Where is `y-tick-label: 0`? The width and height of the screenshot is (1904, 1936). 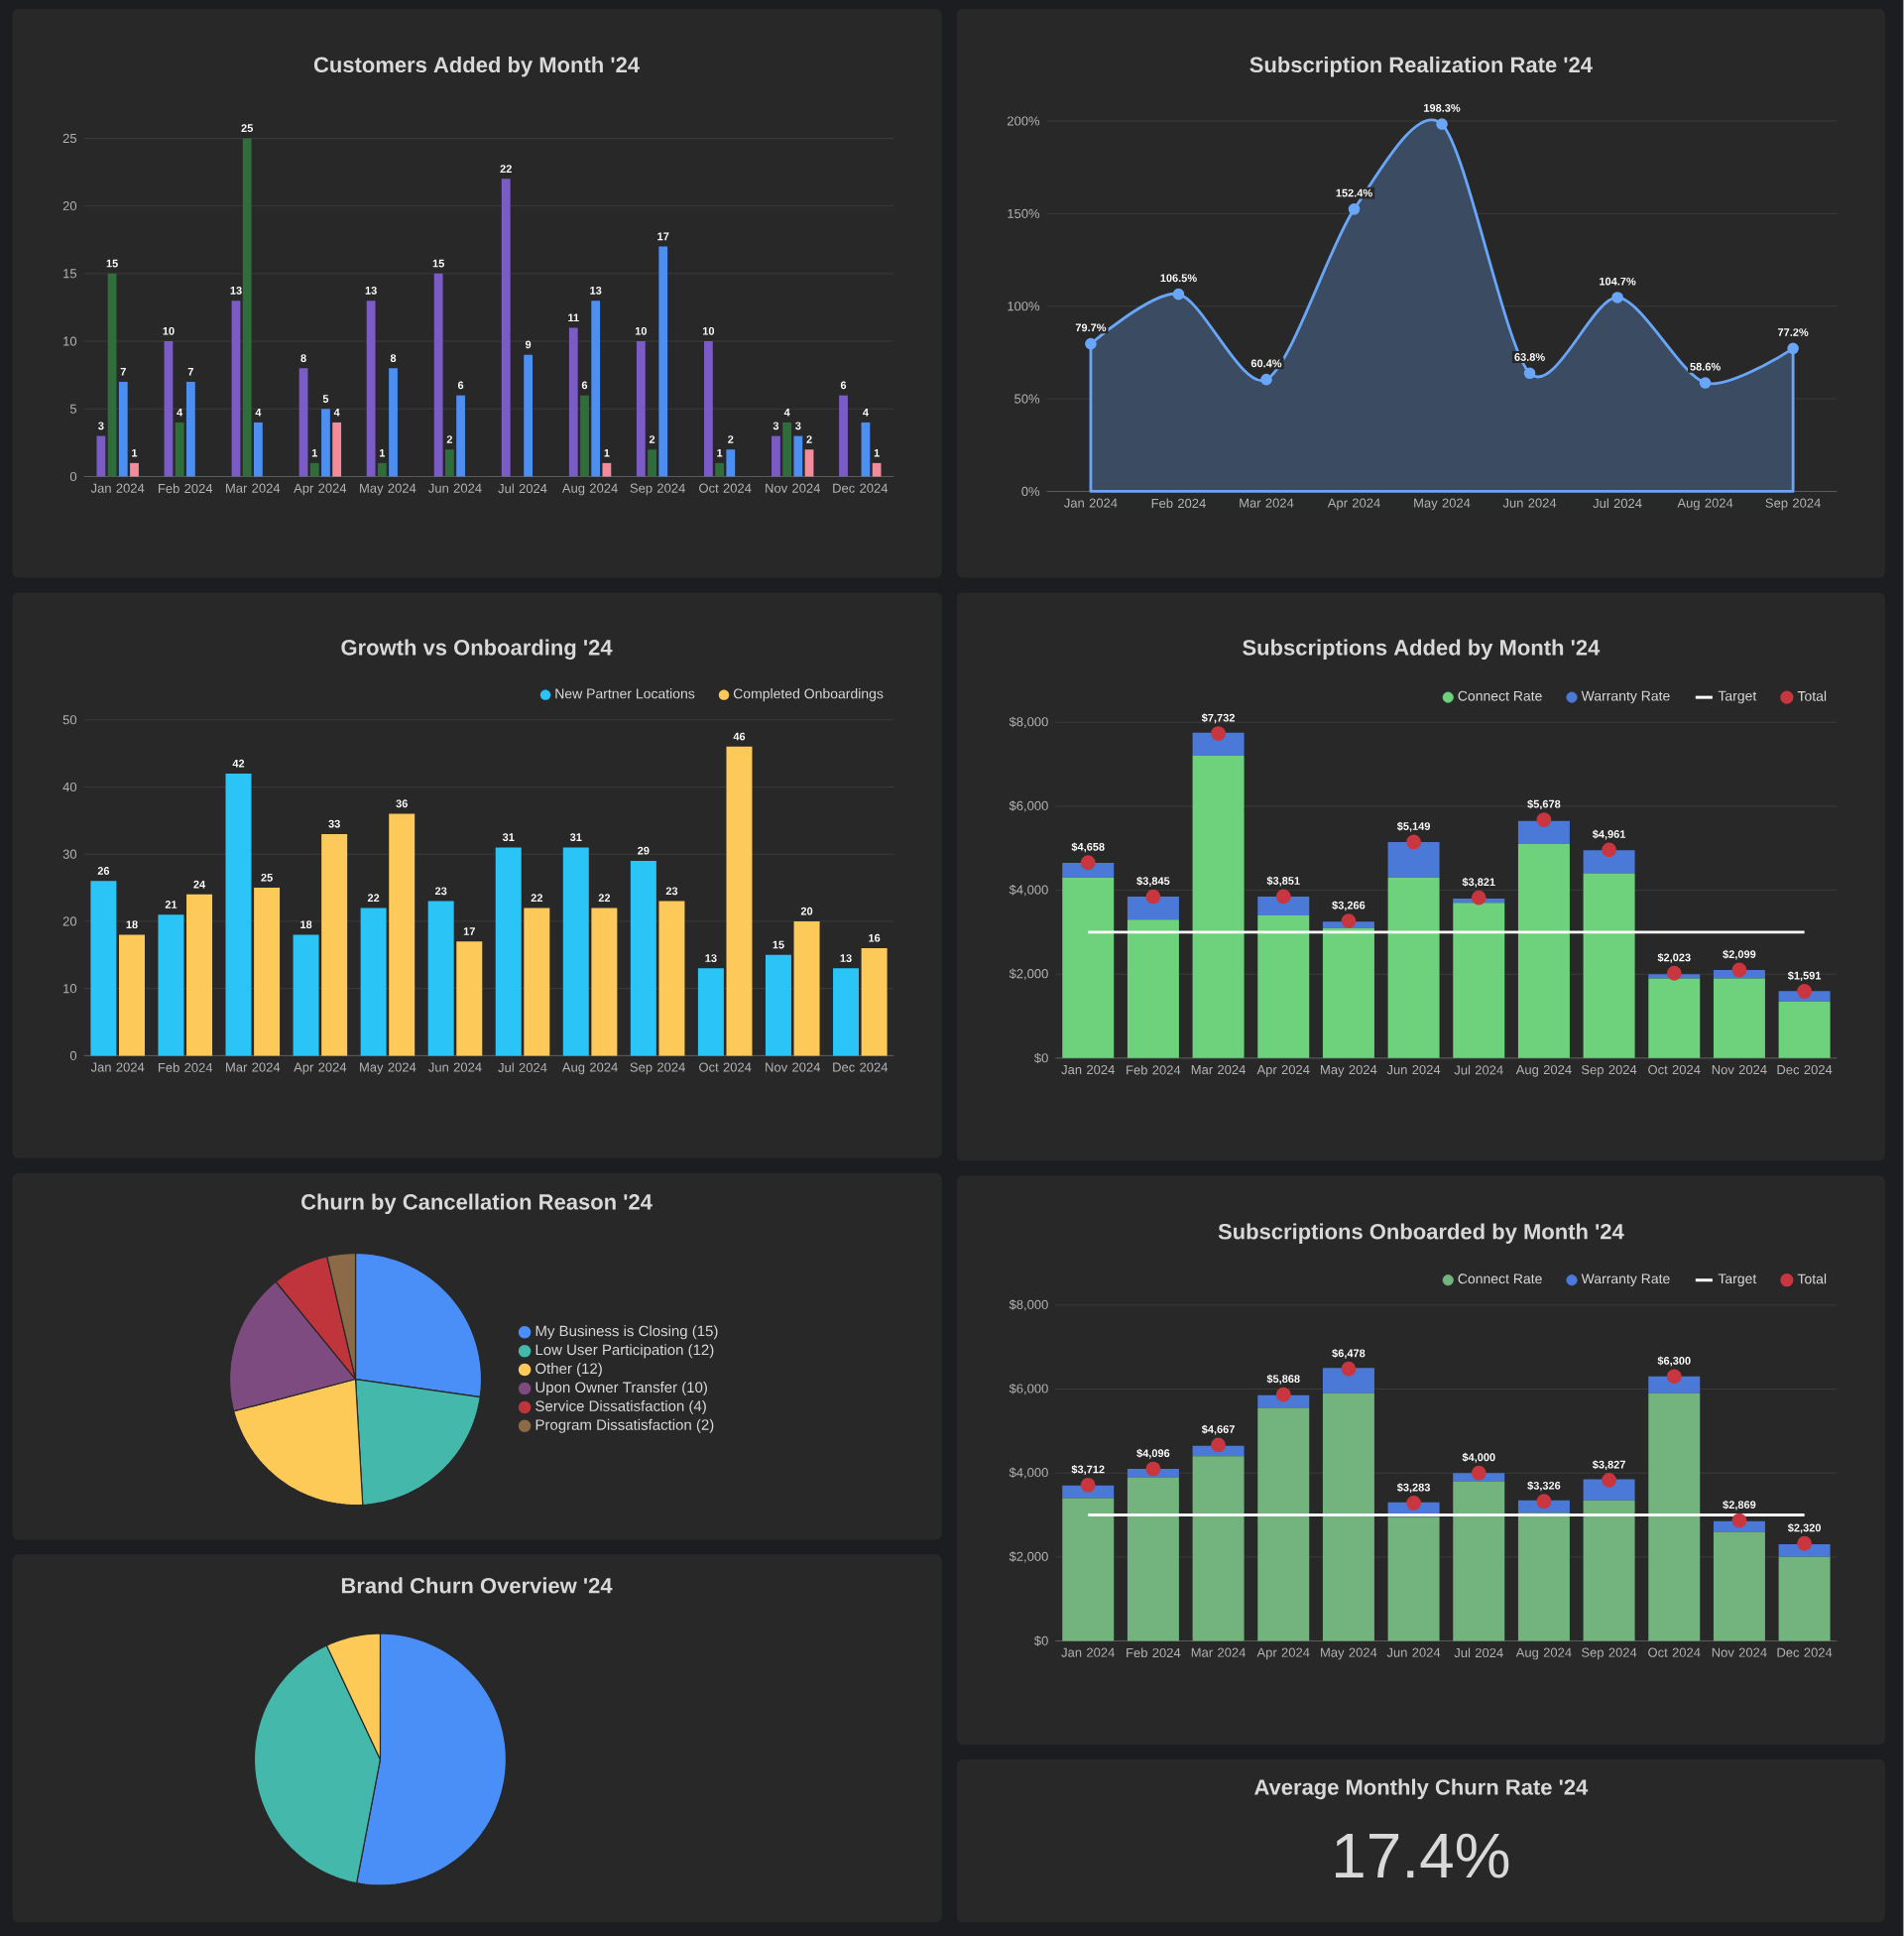 y-tick-label: 0 is located at coordinates (73, 476).